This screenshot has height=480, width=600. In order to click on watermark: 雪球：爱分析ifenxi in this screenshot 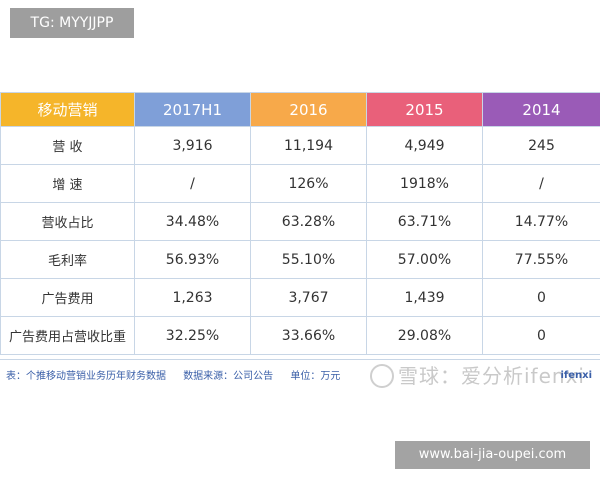, I will do `click(477, 375)`.